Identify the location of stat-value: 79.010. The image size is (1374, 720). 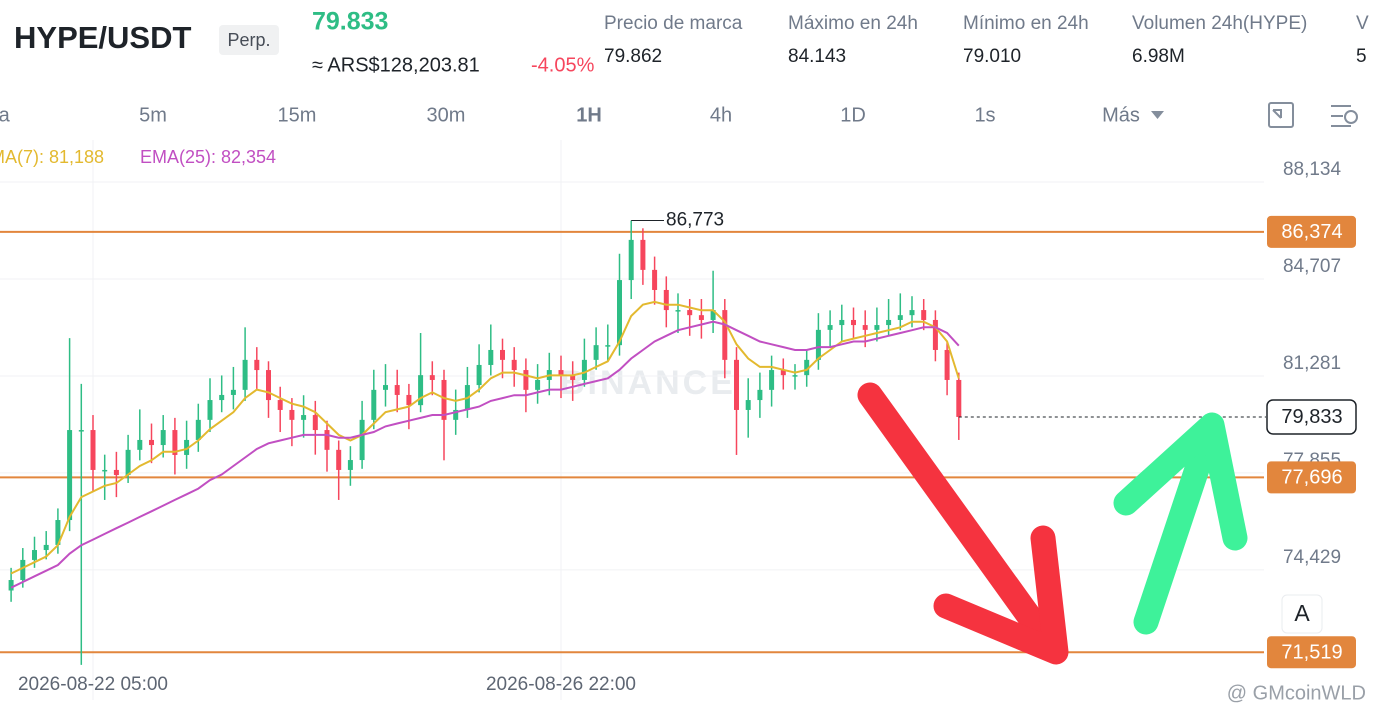
(992, 56).